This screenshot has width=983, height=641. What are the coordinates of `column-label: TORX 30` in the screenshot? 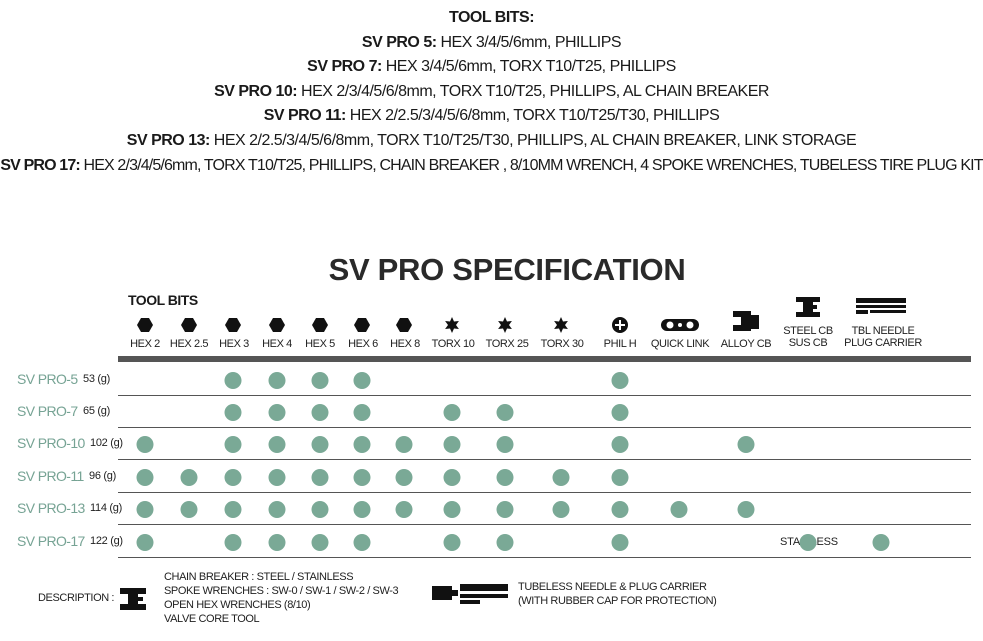 It's located at (562, 344).